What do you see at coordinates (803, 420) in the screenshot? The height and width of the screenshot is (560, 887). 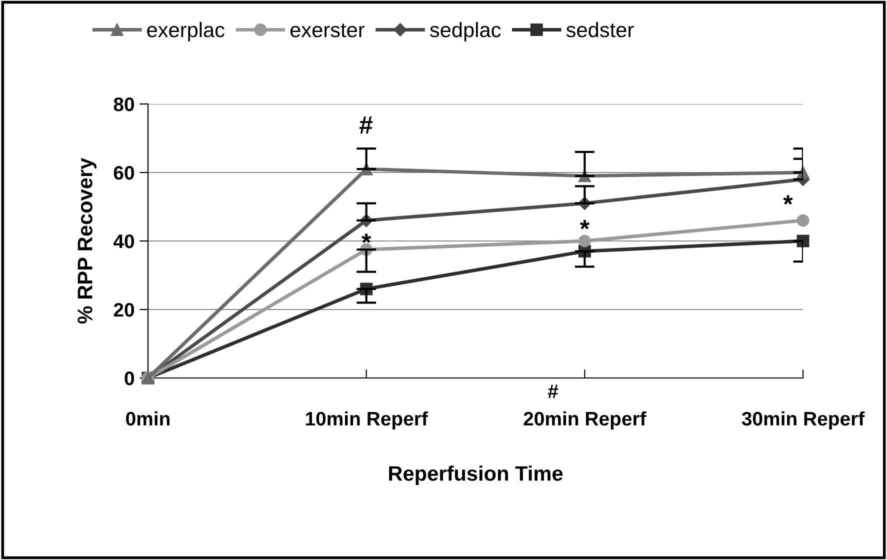 I see `x-tick-label: 30min Reperf` at bounding box center [803, 420].